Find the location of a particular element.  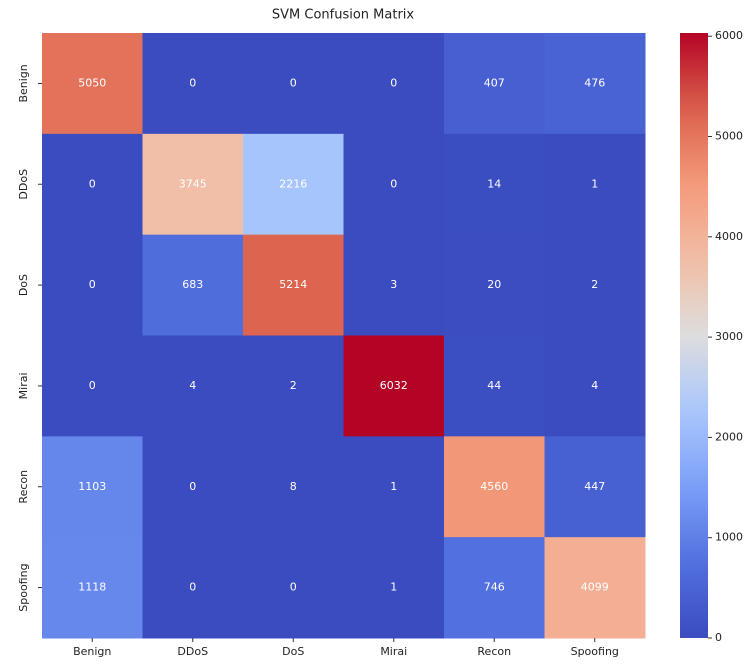

cell-label: 447 is located at coordinates (594, 486).